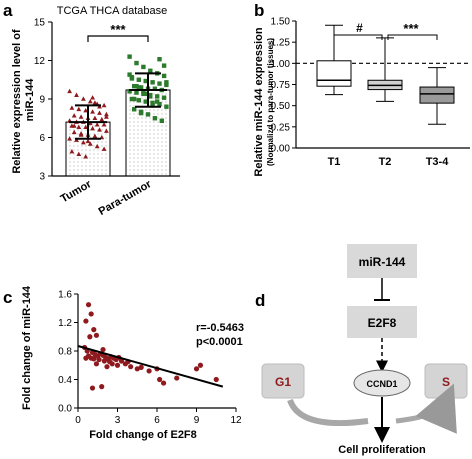 The height and width of the screenshot is (459, 472). What do you see at coordinates (8, 10) in the screenshot?
I see `panel-label-a: a` at bounding box center [8, 10].